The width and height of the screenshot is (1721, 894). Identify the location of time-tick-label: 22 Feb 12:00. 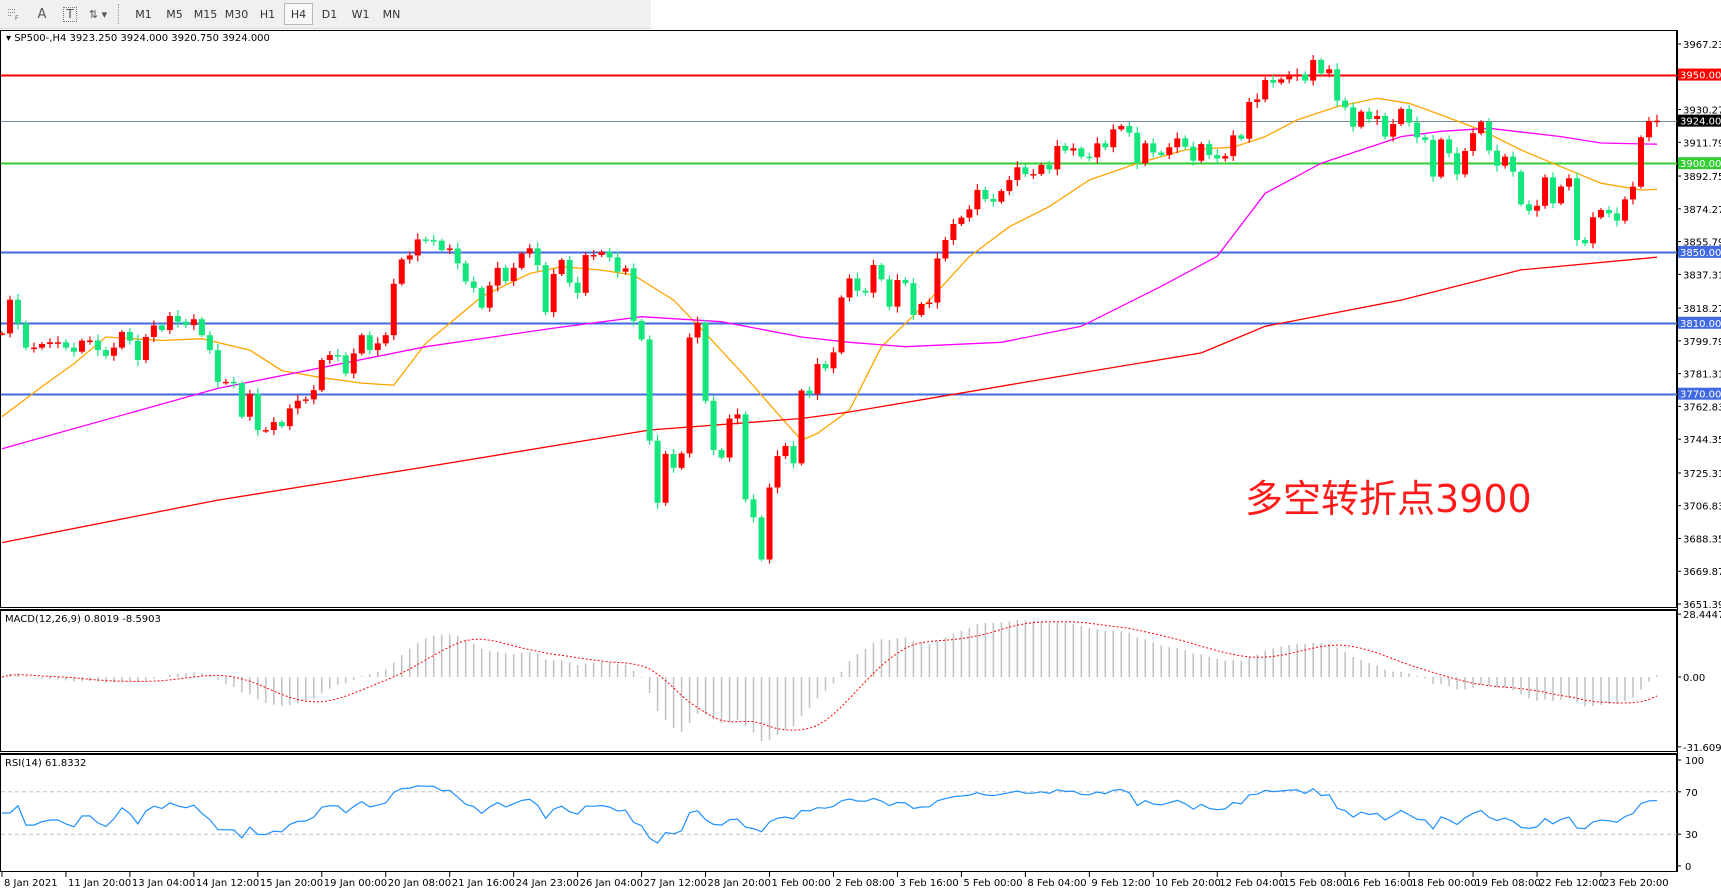
(1572, 883).